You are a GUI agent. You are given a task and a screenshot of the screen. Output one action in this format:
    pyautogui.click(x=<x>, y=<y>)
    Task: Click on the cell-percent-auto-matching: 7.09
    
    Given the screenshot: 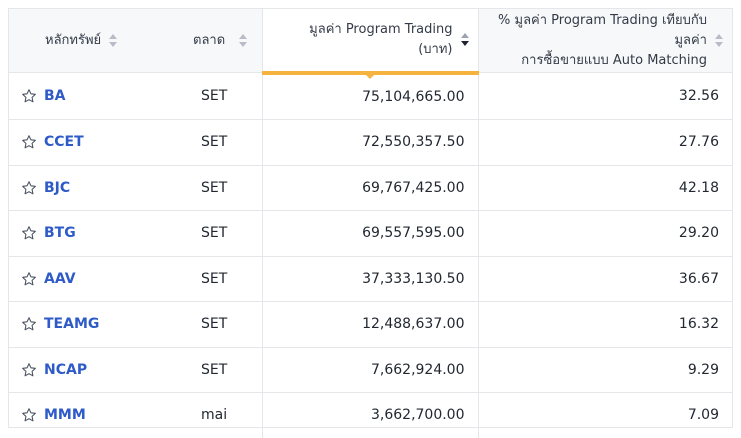 What is the action you would take?
    pyautogui.click(x=604, y=415)
    